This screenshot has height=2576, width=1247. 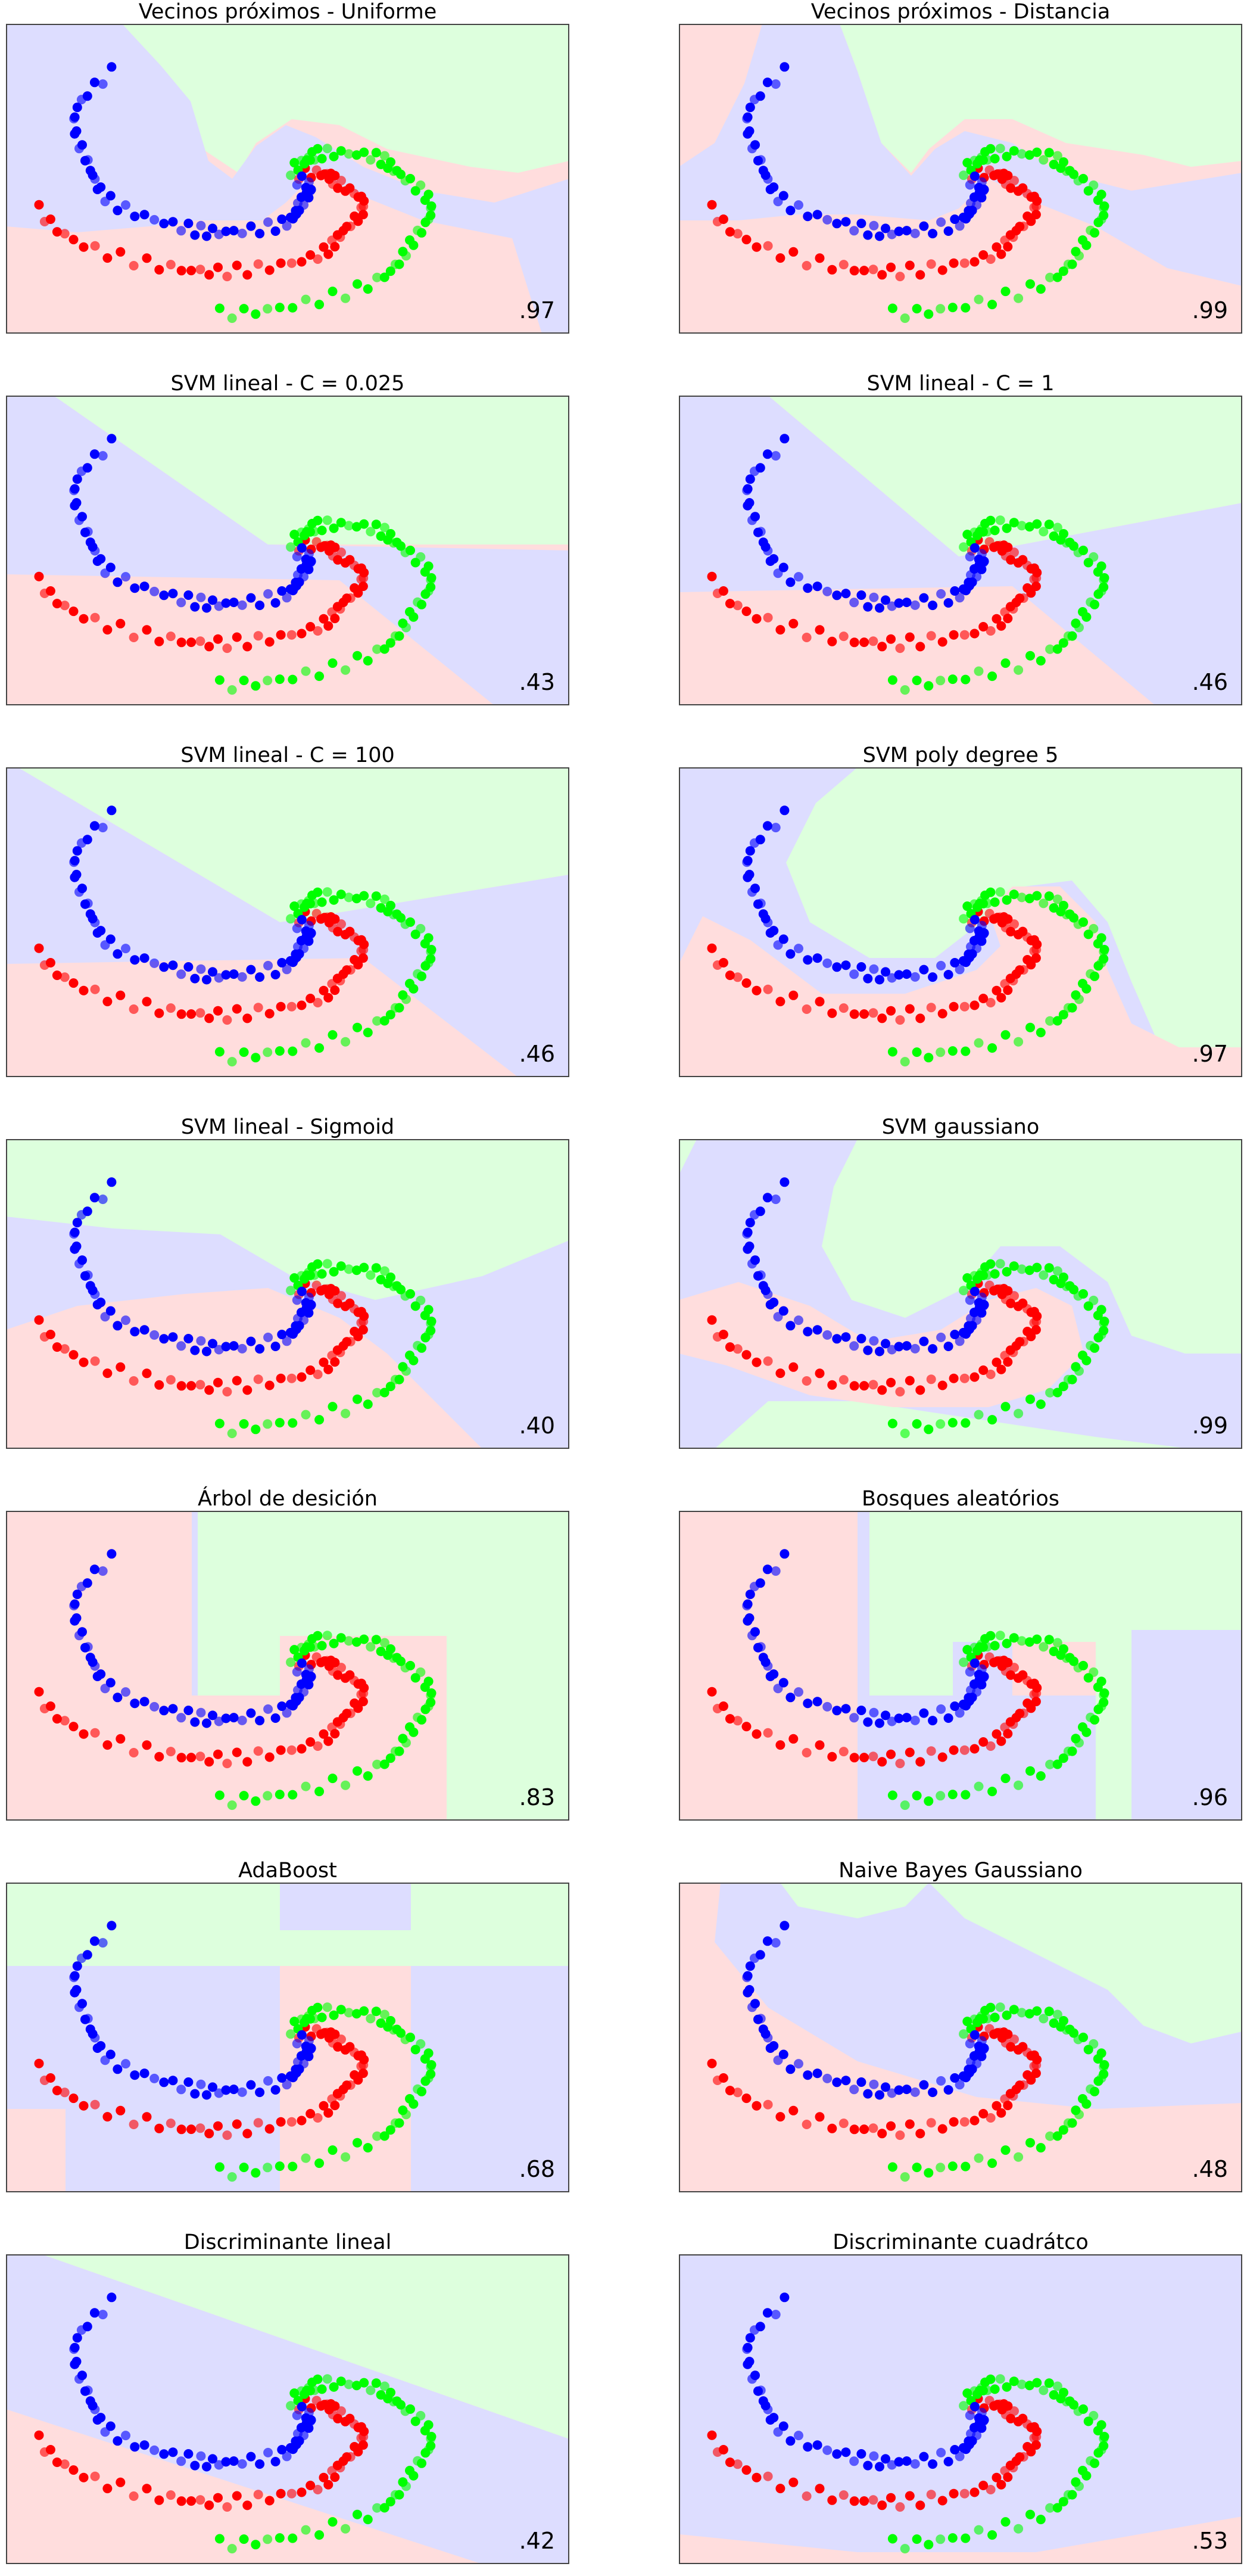 I want to click on accuracy-score: .48, so click(x=1210, y=2169).